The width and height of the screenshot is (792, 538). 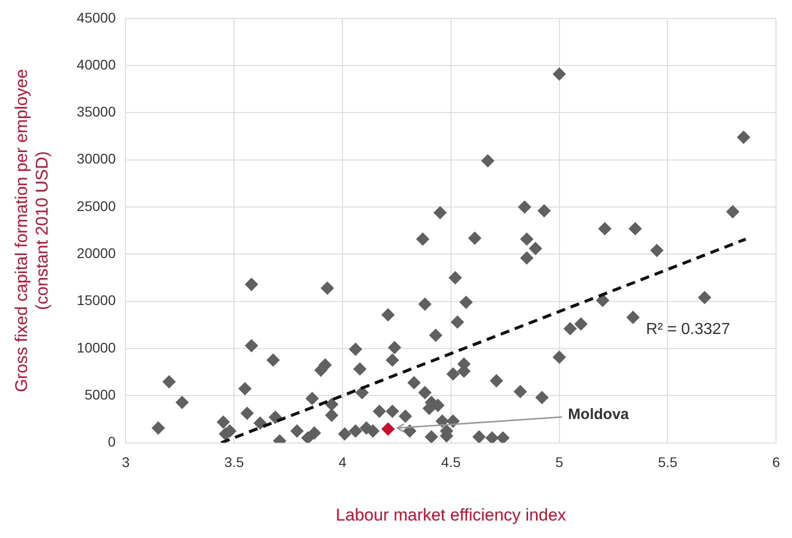 What do you see at coordinates (96, 112) in the screenshot?
I see `y-tick-label: 35000` at bounding box center [96, 112].